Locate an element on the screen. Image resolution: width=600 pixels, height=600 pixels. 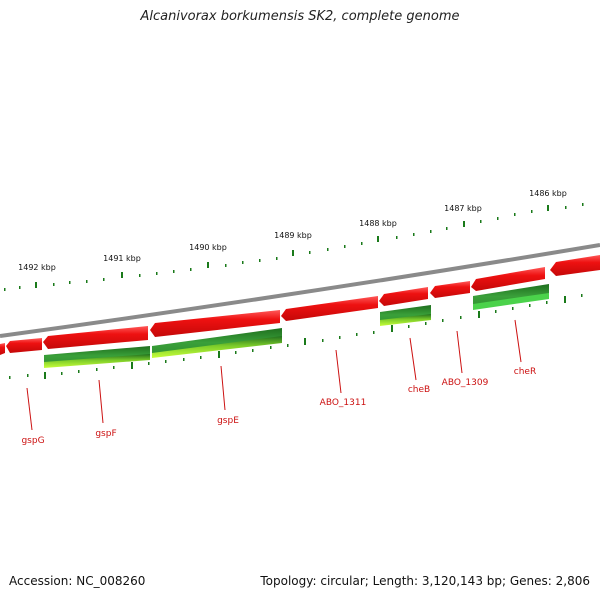
gene-label-gspG: gspG is located at coordinates (32, 441).